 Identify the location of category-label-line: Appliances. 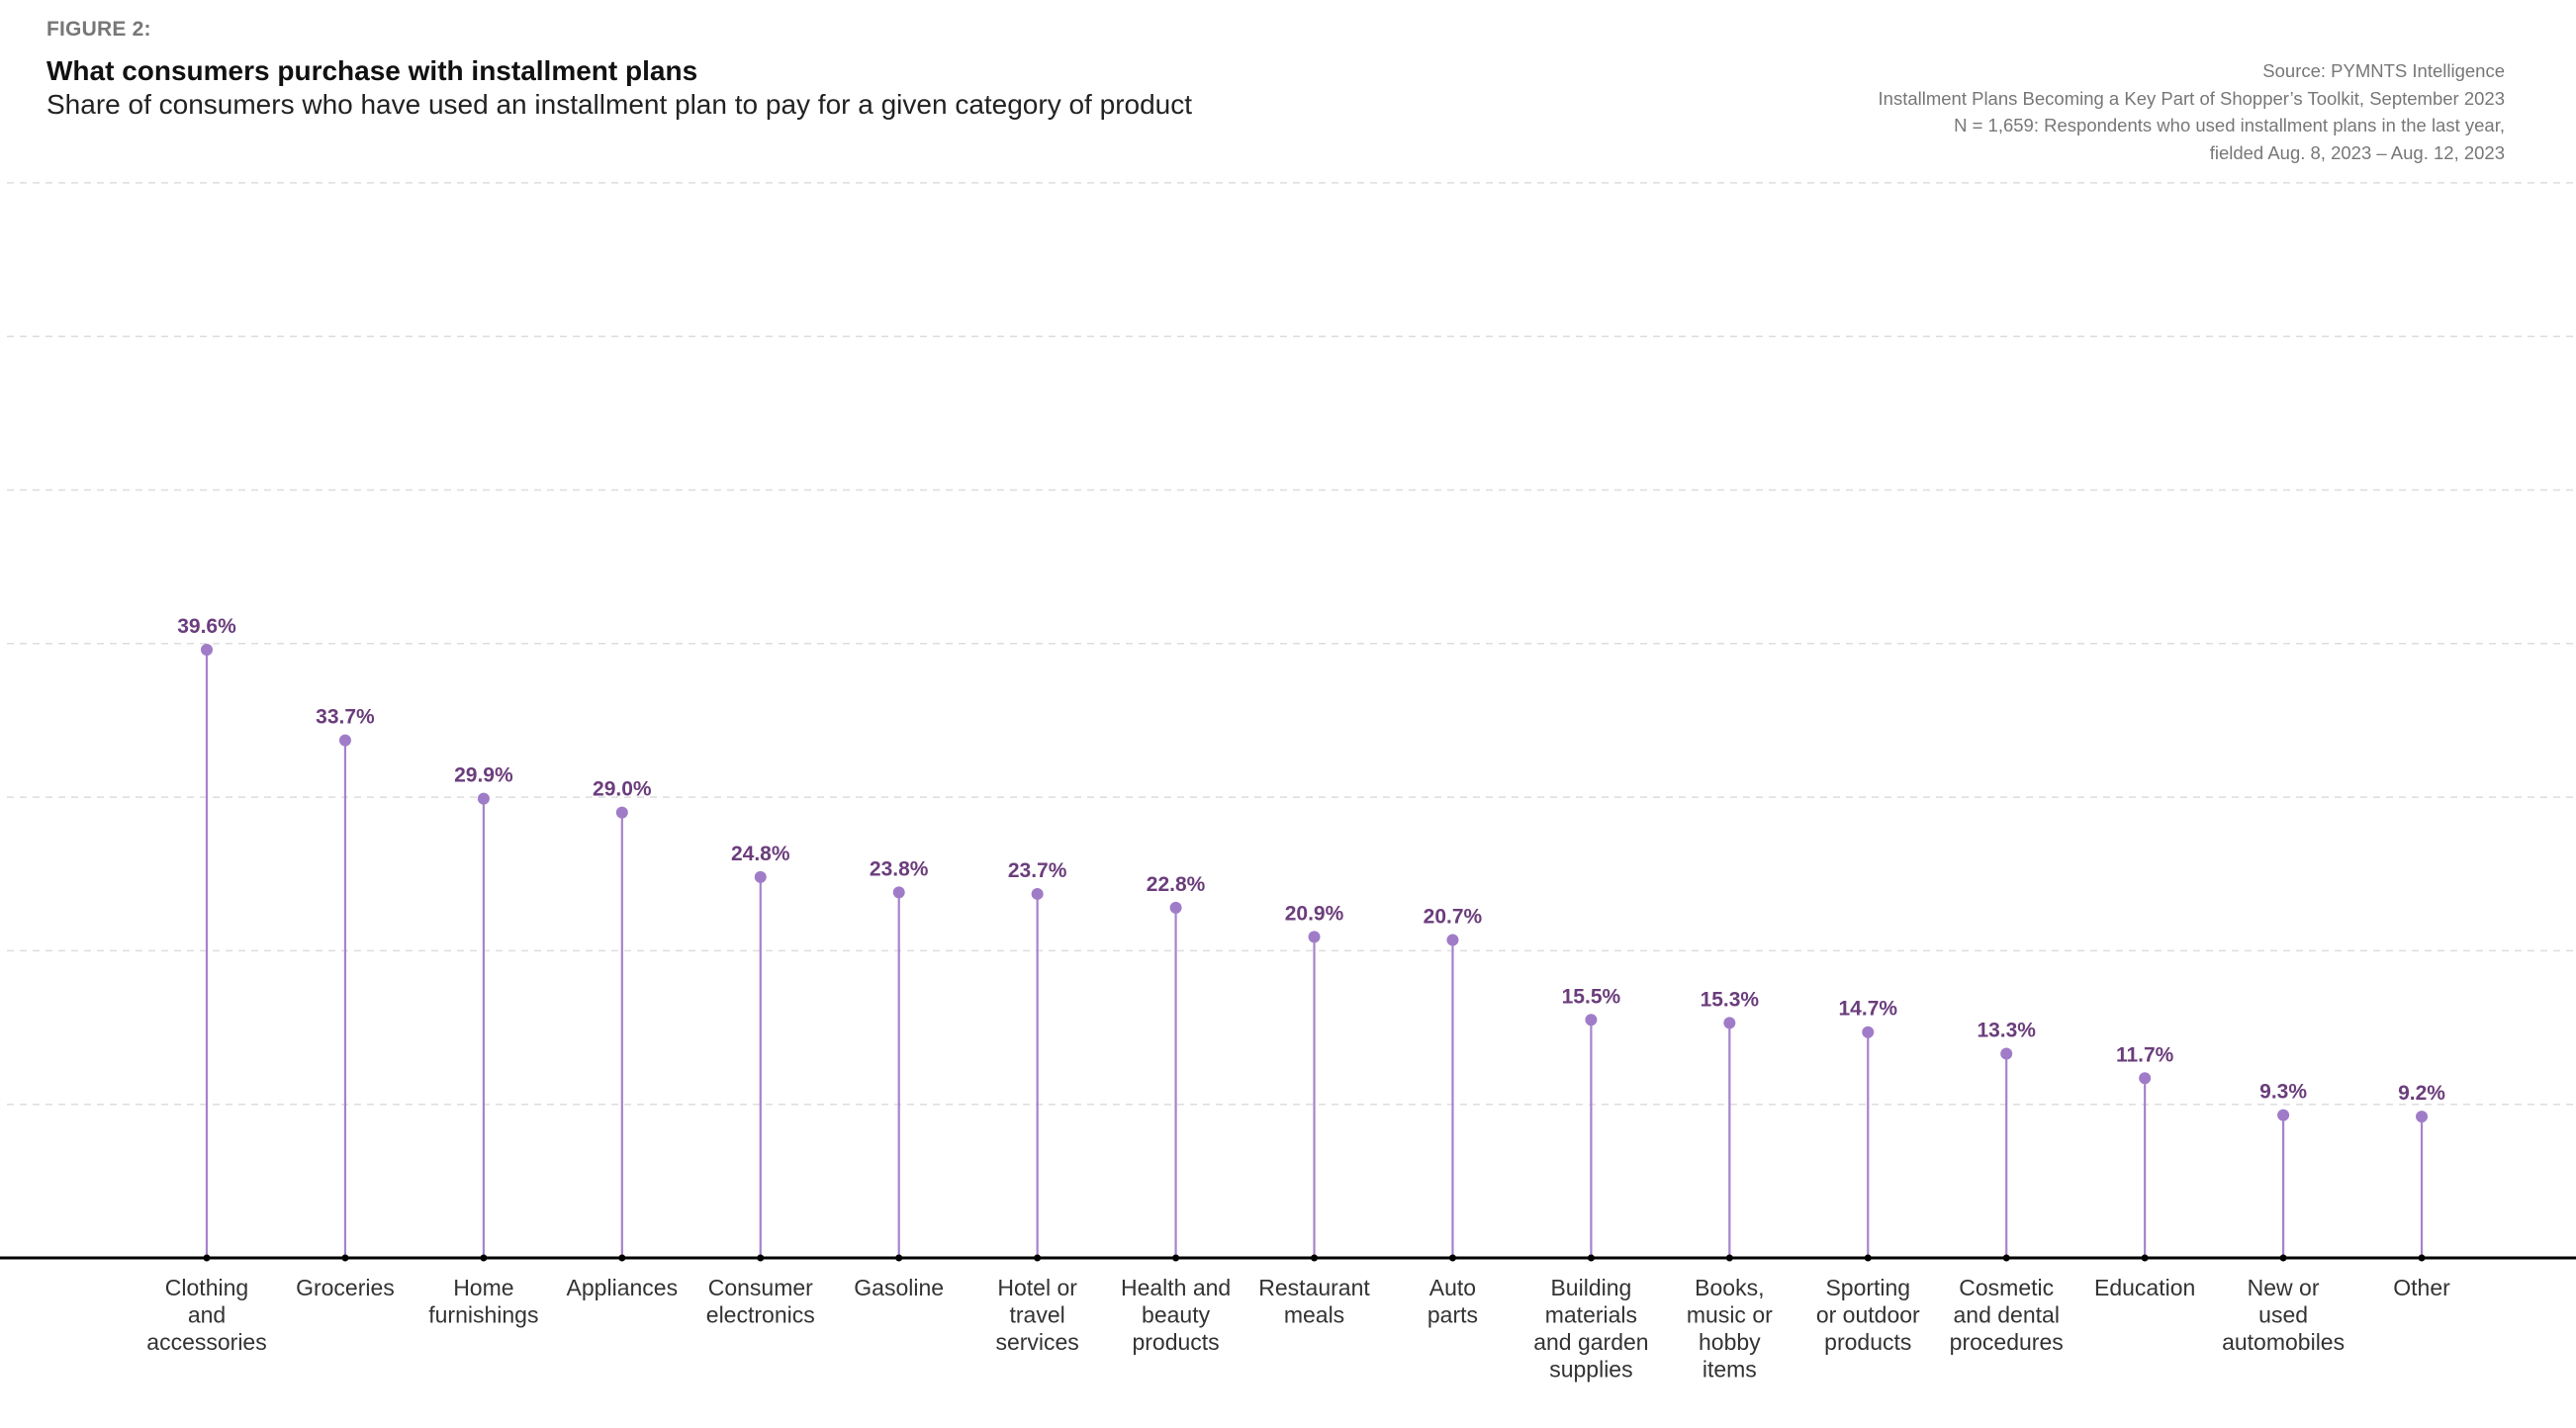
(623, 1287).